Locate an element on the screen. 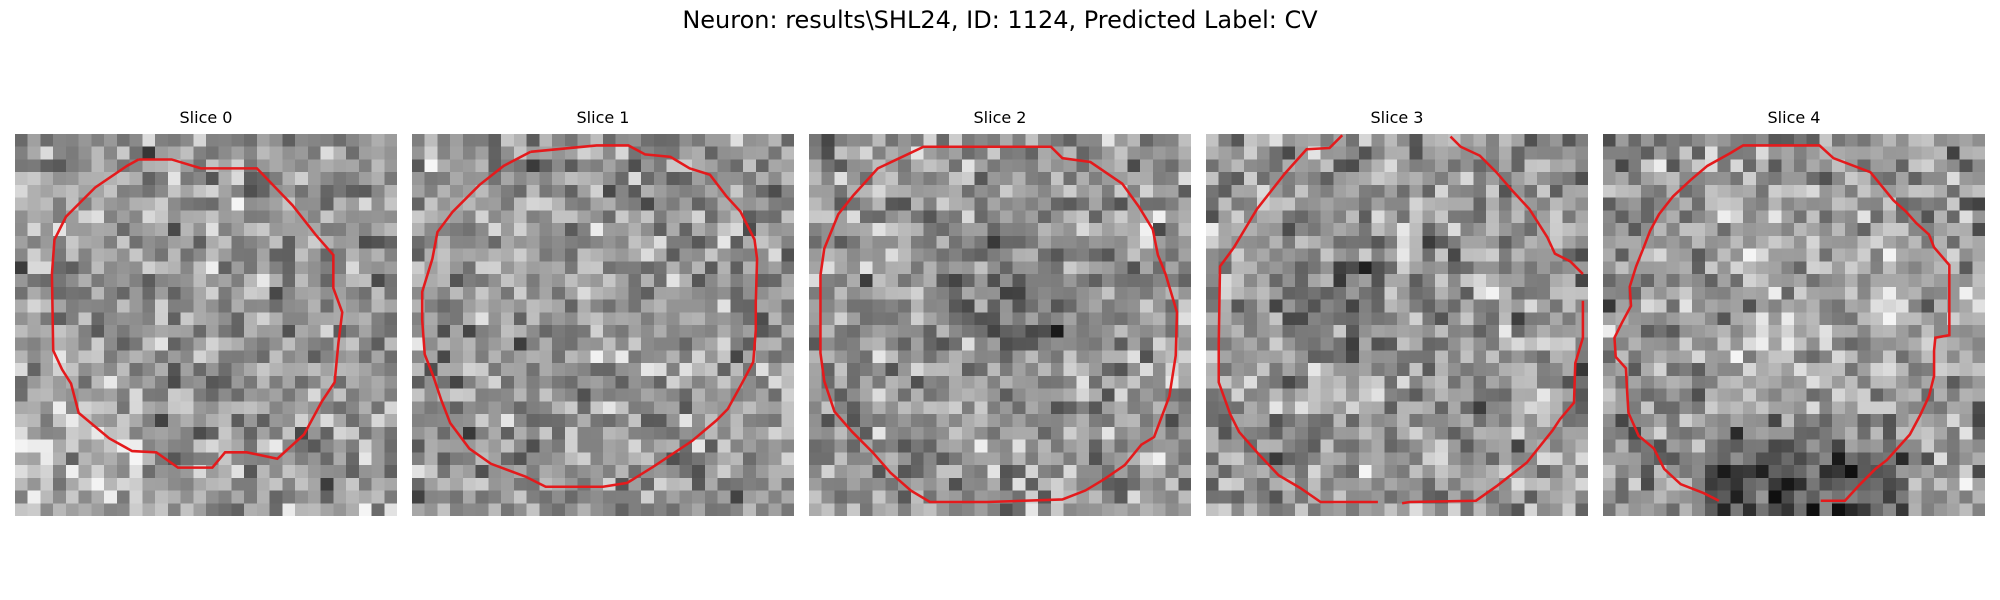  slice-title: Slice 1 is located at coordinates (603, 117).